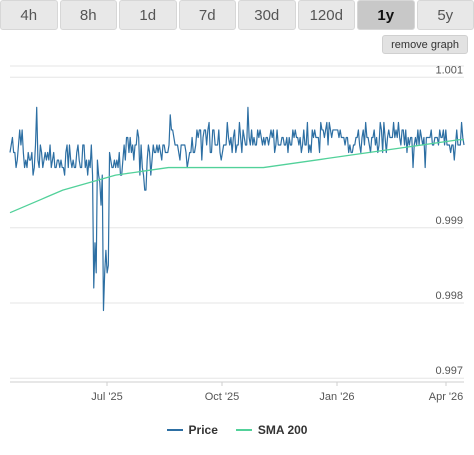 The height and width of the screenshot is (455, 474). Describe the element at coordinates (203, 430) in the screenshot. I see `legend-price-label: Price` at that location.